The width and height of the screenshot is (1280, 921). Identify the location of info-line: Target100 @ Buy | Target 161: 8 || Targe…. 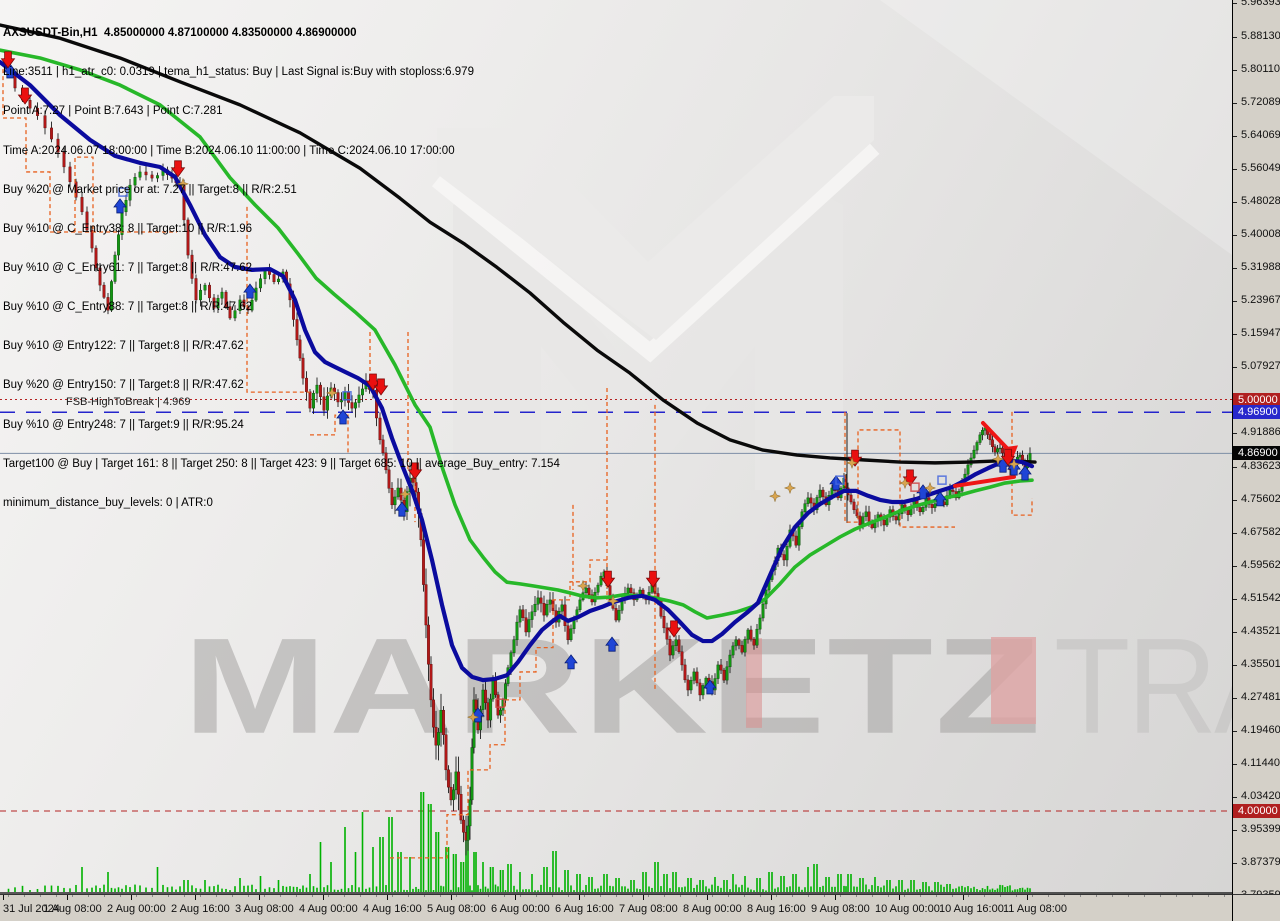
(281, 463).